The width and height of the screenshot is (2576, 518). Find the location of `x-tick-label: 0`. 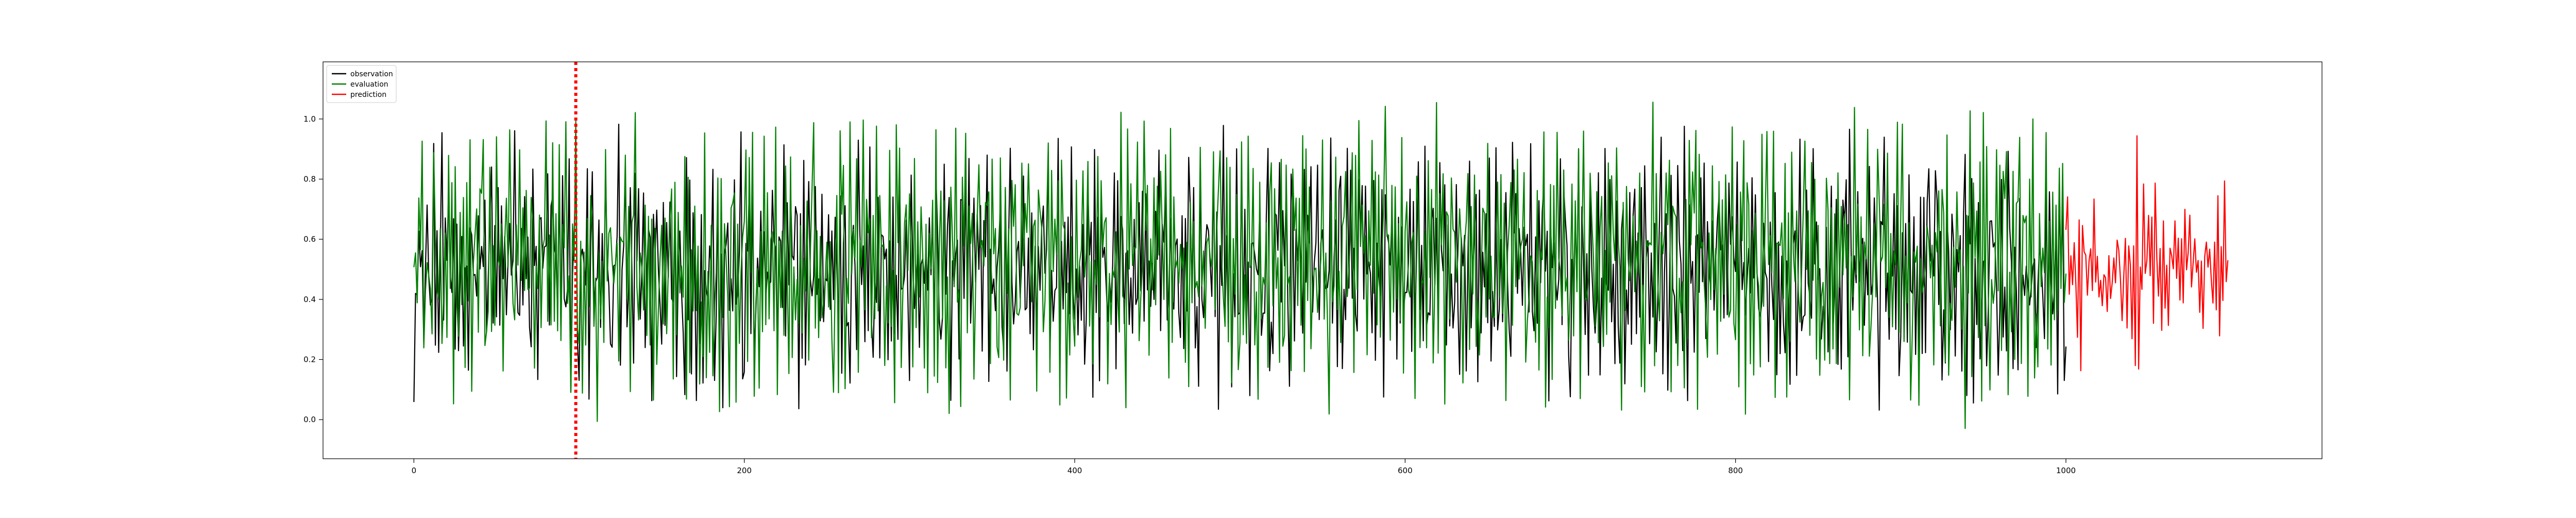

x-tick-label: 0 is located at coordinates (414, 471).